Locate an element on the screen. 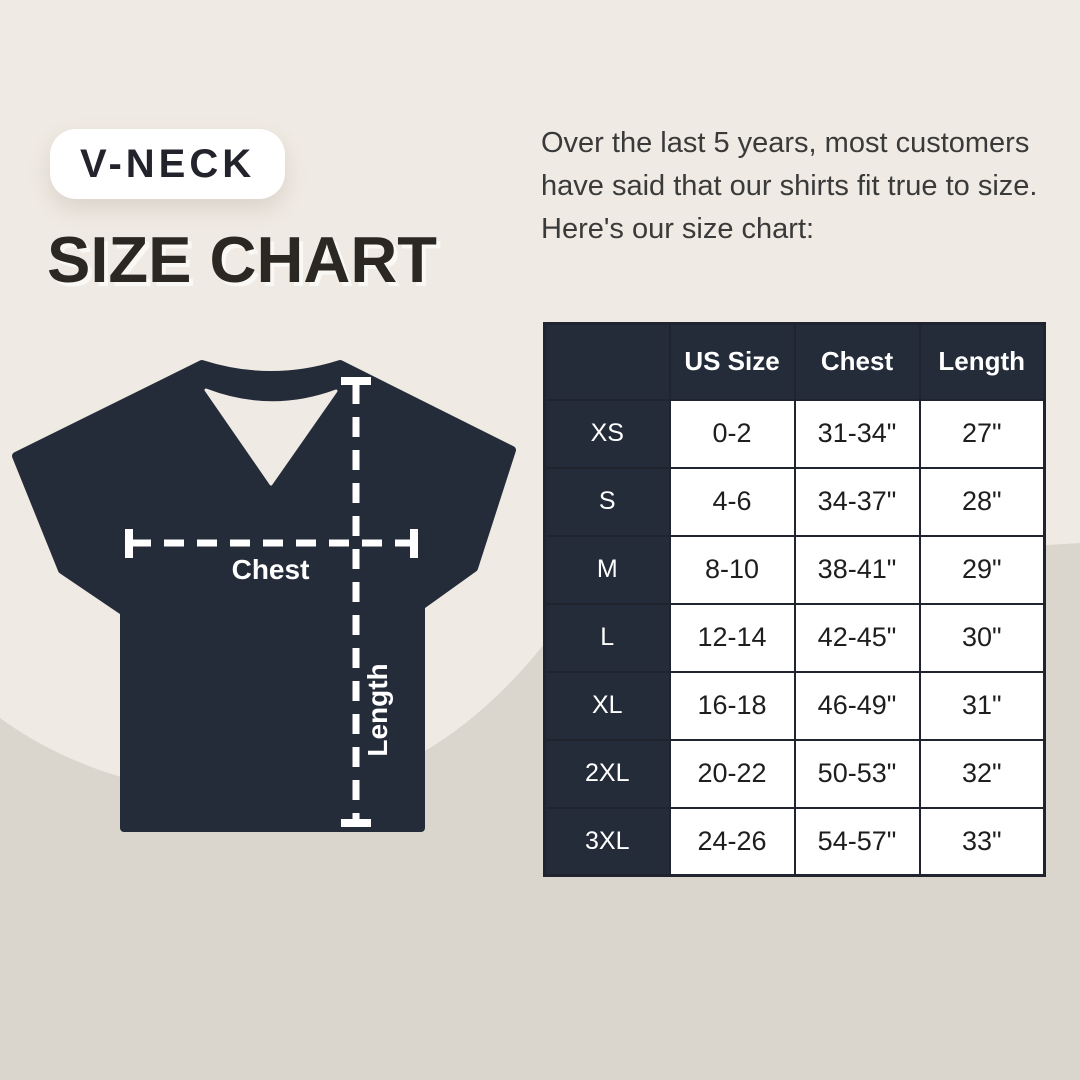 The image size is (1080, 1080). vneck-badge: V-NECK is located at coordinates (168, 164).